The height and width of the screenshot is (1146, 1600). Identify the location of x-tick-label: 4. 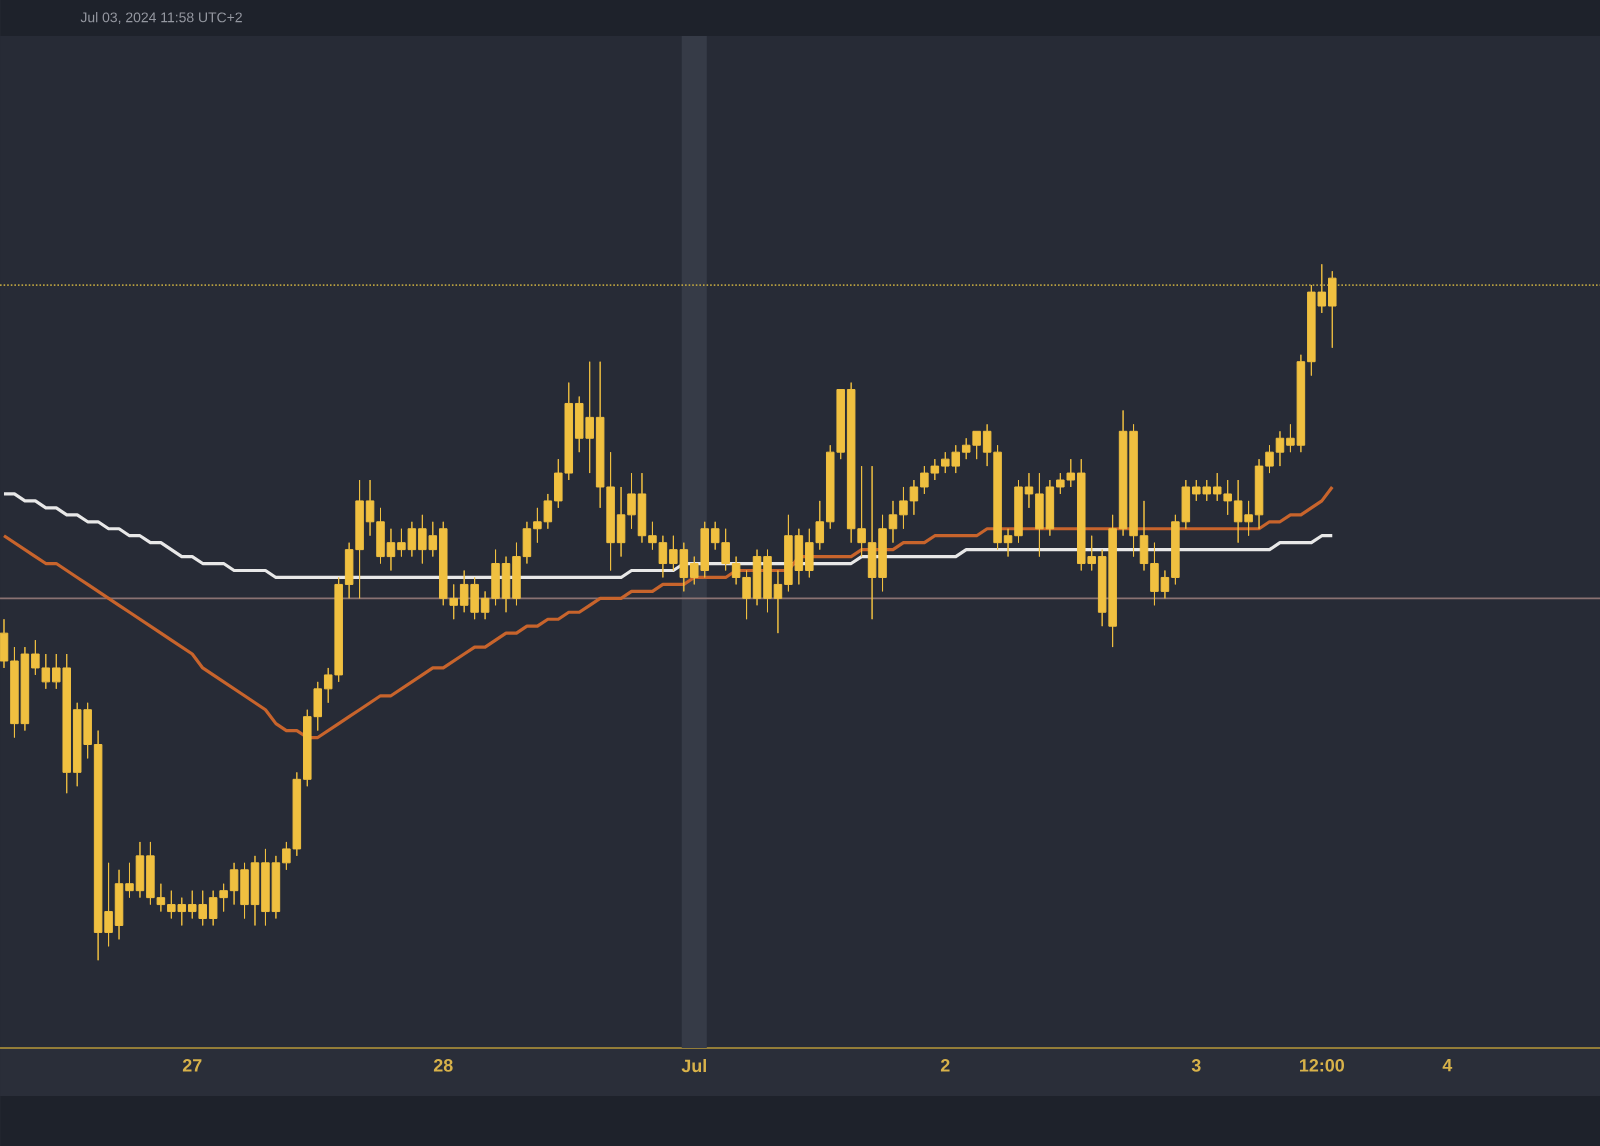
(1447, 1065).